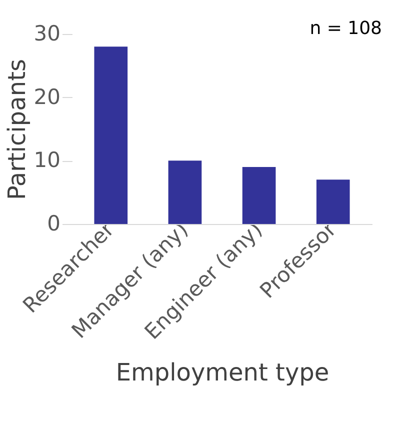 Image resolution: width=418 pixels, height=441 pixels. What do you see at coordinates (47, 34) in the screenshot?
I see `y-tick-label: 30` at bounding box center [47, 34].